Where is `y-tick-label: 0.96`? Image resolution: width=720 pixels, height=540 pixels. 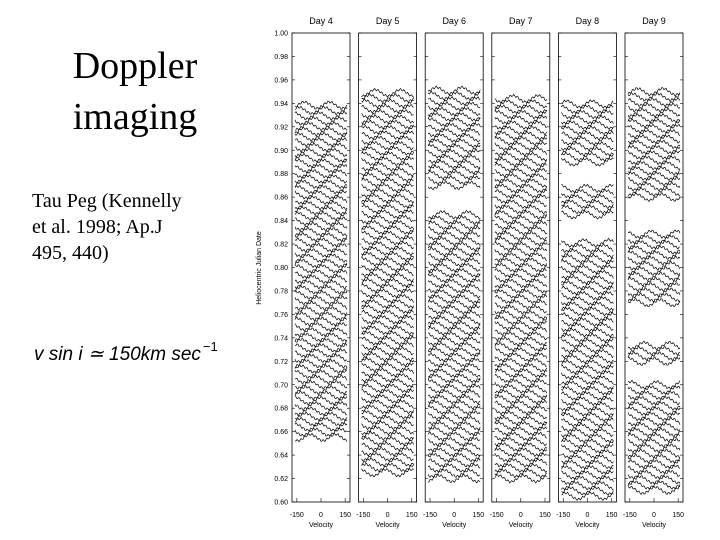 y-tick-label: 0.96 is located at coordinates (281, 80).